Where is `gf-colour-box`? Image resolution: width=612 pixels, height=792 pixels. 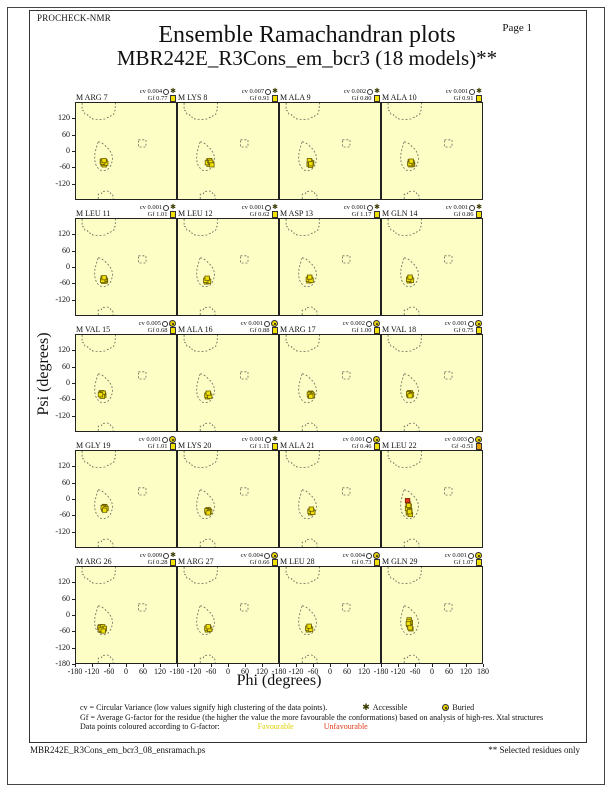 gf-colour-box is located at coordinates (478, 562).